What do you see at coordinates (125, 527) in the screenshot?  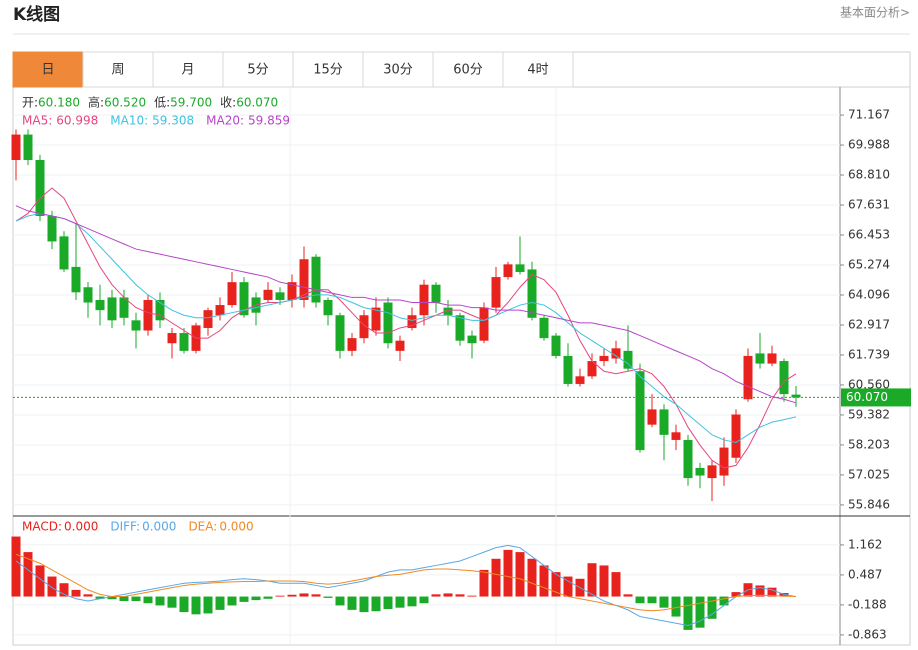 I see `legend-name: DIFF:` at bounding box center [125, 527].